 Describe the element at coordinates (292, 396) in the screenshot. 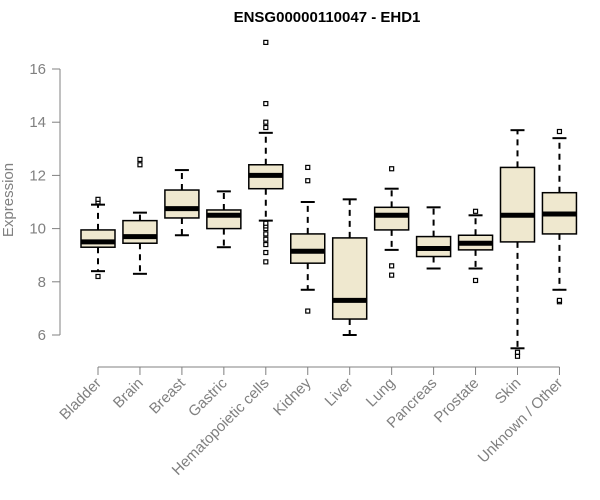

I see `x-tick-label: Kidney` at that location.